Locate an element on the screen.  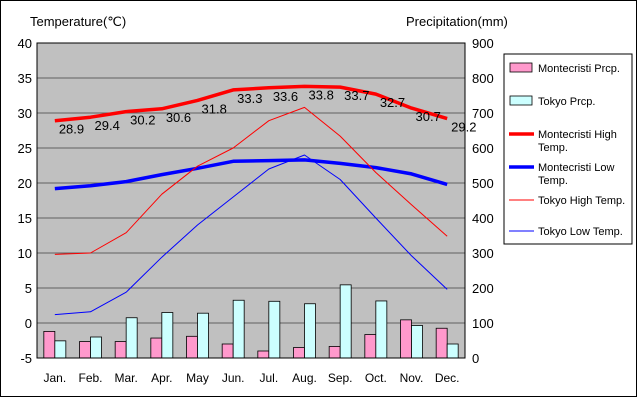
left-tick-label: -5 is located at coordinates (26, 358).